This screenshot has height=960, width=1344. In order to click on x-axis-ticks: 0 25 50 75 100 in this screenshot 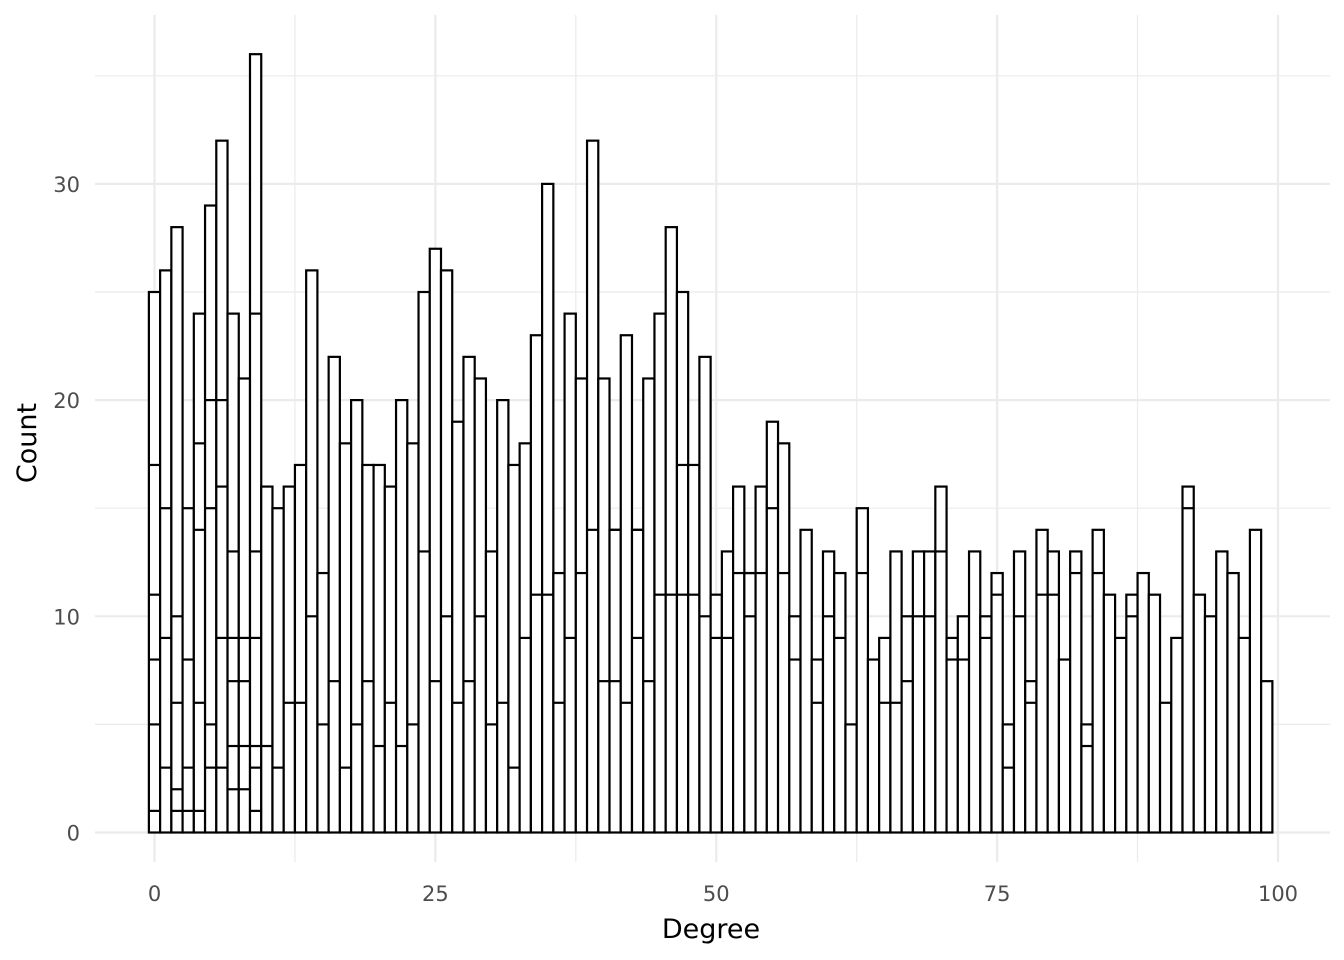, I will do `click(723, 894)`.